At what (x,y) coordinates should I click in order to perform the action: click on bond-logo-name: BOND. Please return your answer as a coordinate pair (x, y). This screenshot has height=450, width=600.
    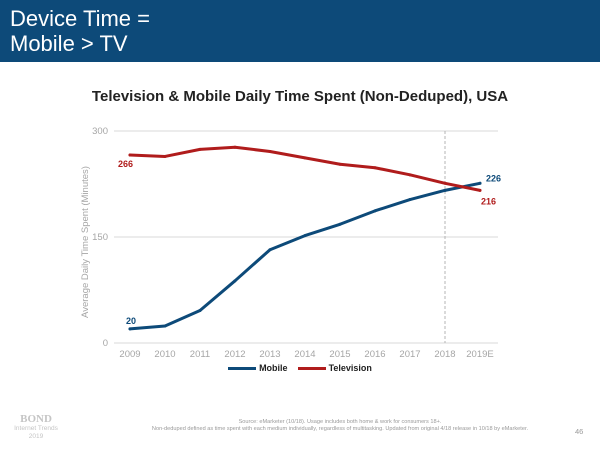
    Looking at the image, I should click on (36, 419).